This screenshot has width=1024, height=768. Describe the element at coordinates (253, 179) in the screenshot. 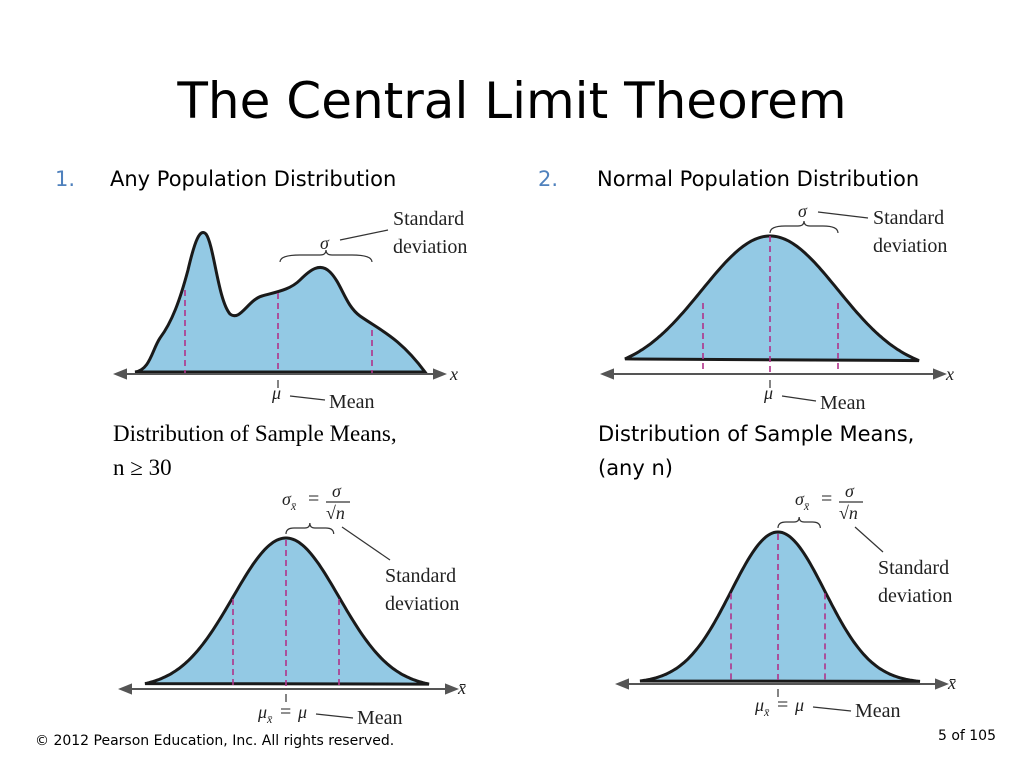

I see `item-heading: Any Population Distribution` at that location.